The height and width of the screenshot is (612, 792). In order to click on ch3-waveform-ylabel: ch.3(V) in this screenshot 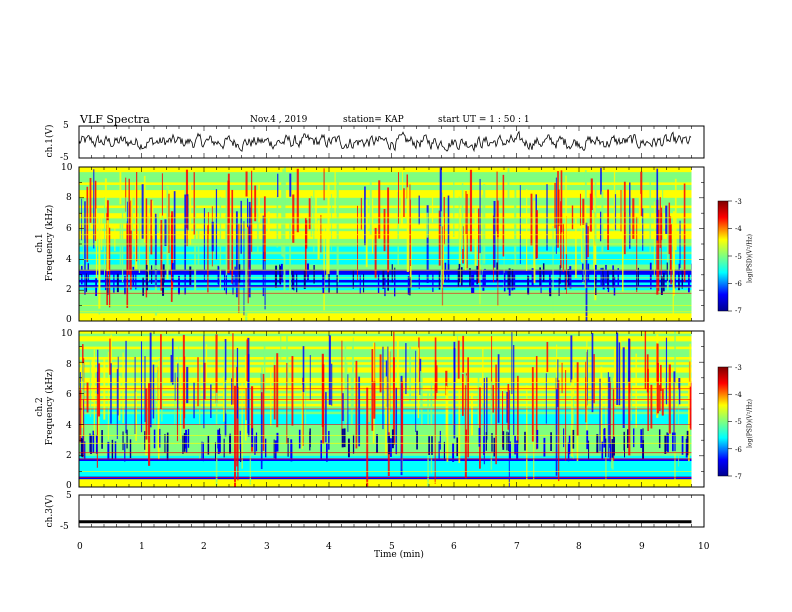, I will do `click(50, 511)`.